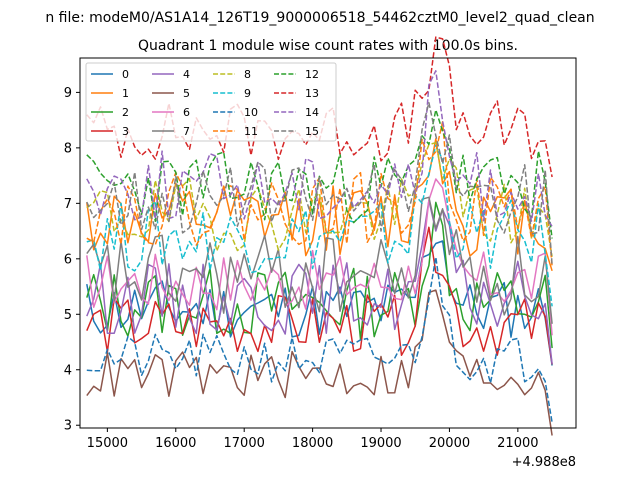 The height and width of the screenshot is (480, 640). What do you see at coordinates (312, 112) in the screenshot?
I see `legend-label-14: 14` at bounding box center [312, 112].